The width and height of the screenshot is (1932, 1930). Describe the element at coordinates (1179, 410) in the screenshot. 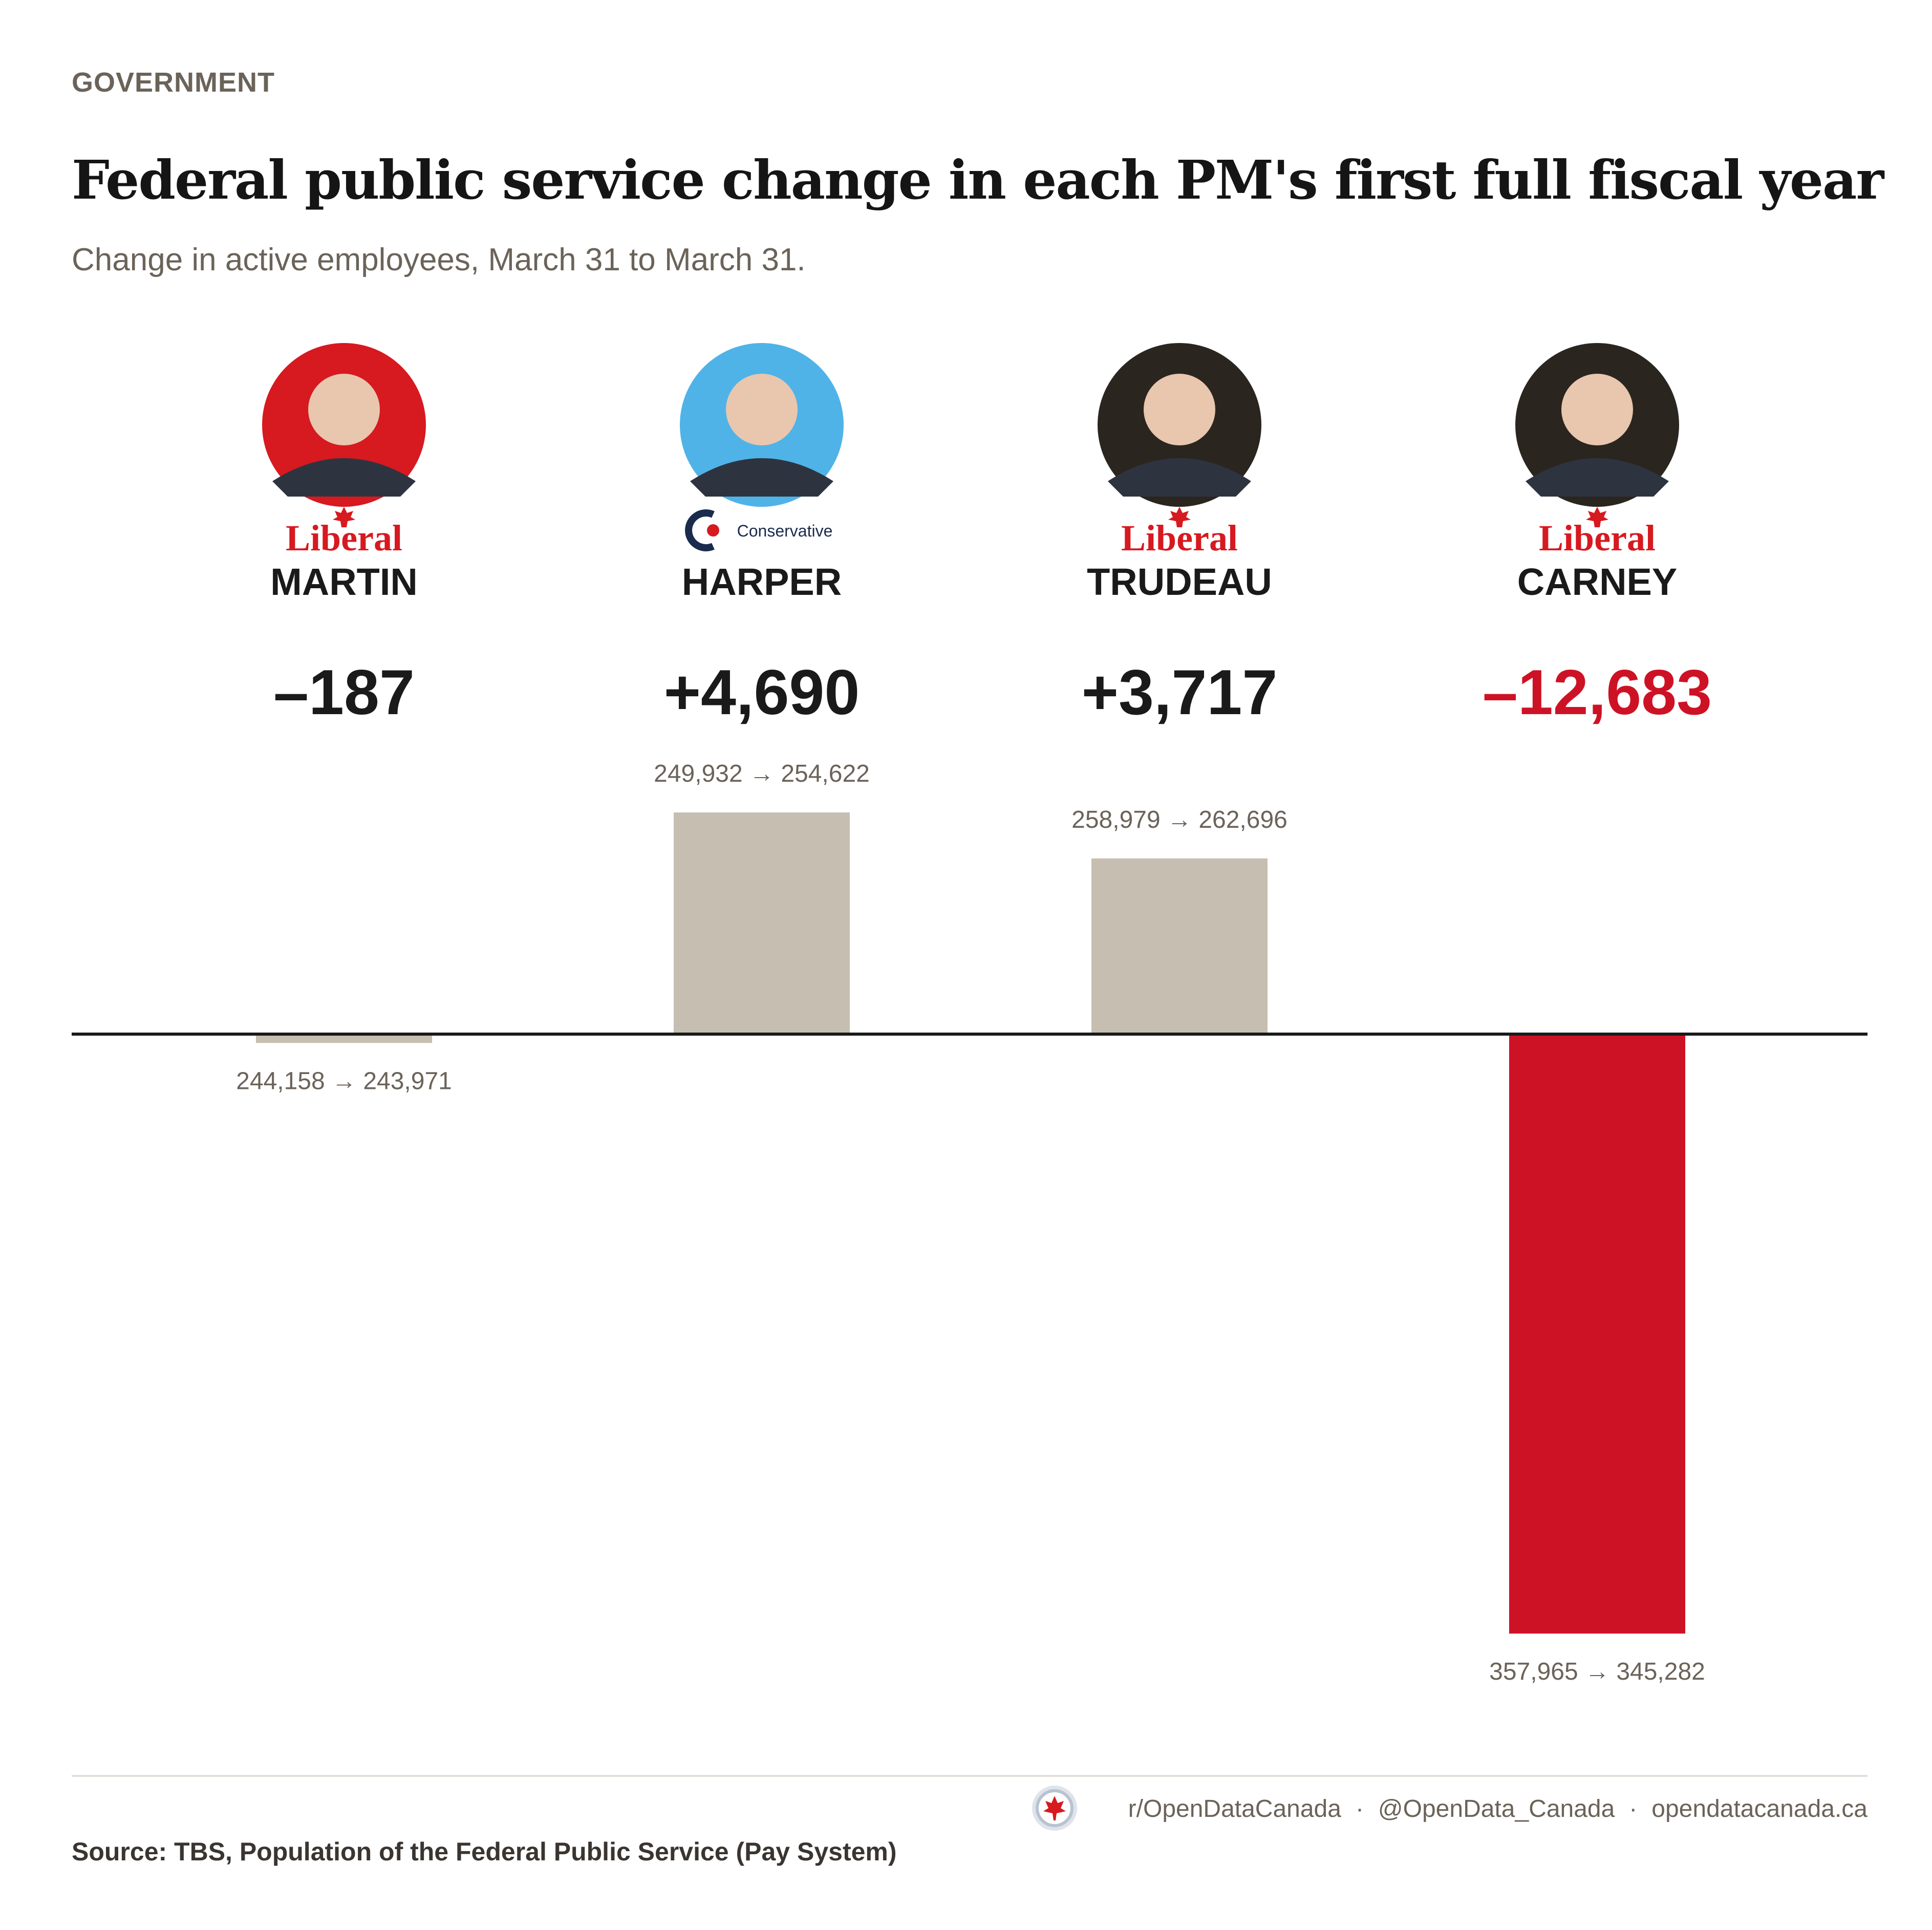

I see `pm-portrait-face-trudeau` at that location.